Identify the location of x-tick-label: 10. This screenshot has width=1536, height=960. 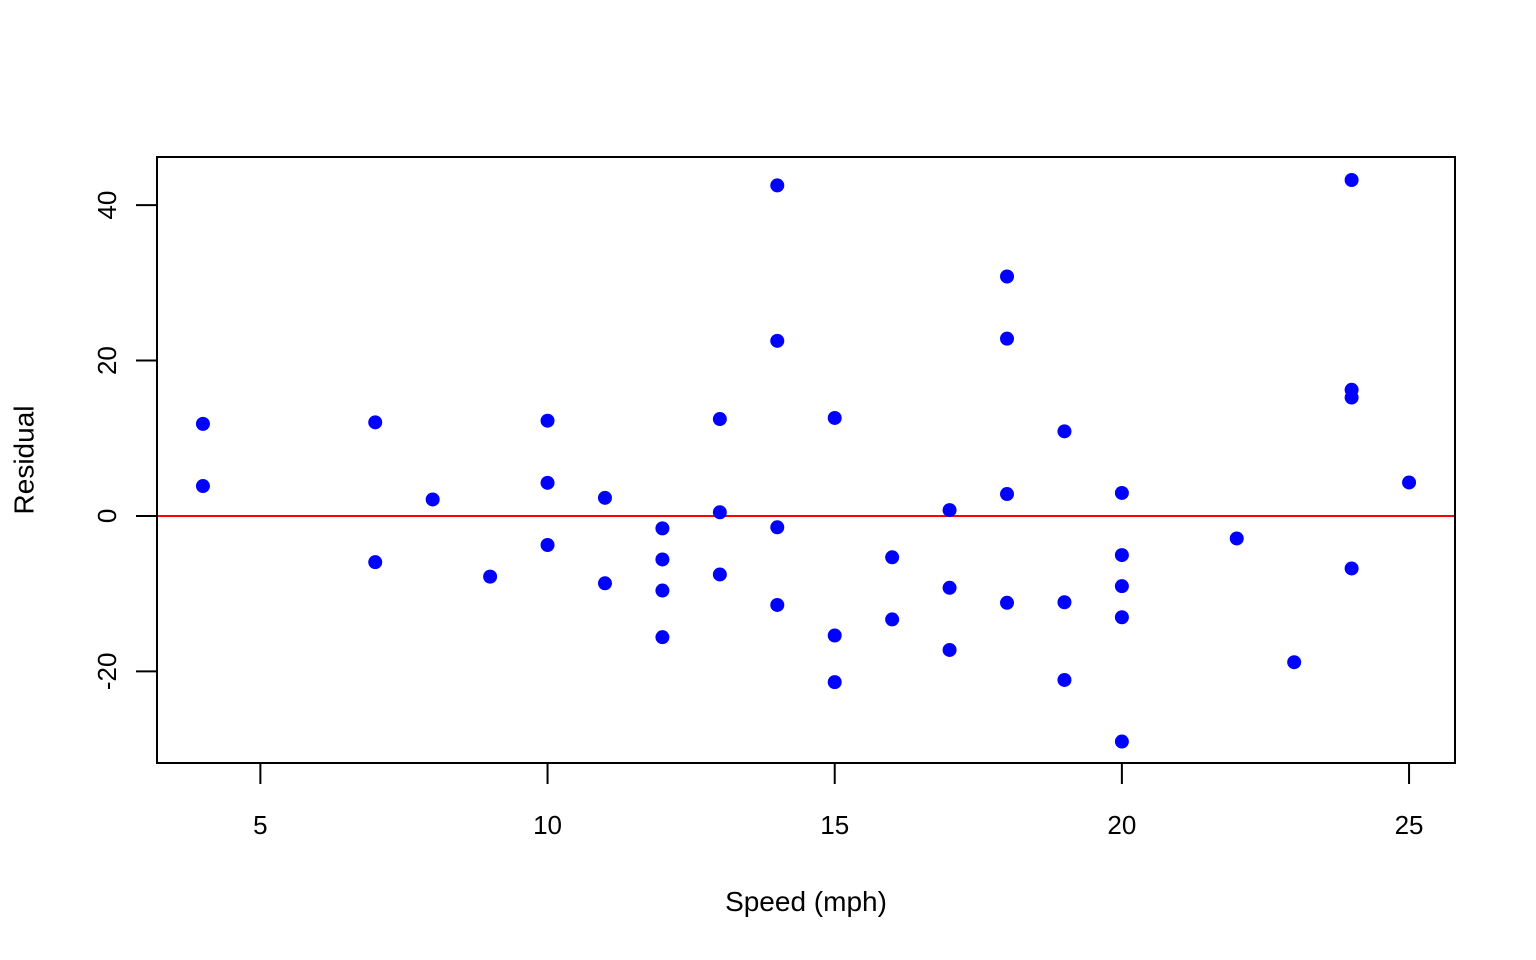
(547, 825).